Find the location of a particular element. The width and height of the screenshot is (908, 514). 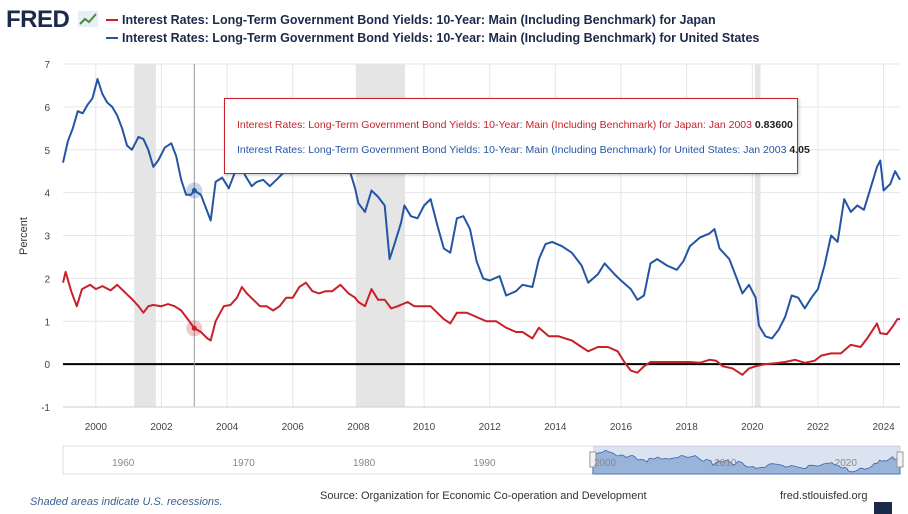

x-tick-label: 2022 is located at coordinates (818, 427).